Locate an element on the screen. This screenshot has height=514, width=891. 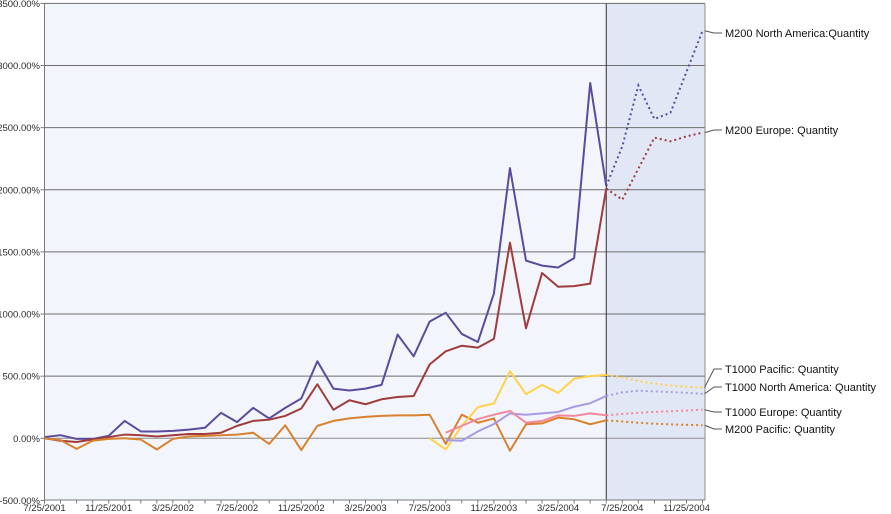
x-tick-label: 3/25/2004 is located at coordinates (558, 508).